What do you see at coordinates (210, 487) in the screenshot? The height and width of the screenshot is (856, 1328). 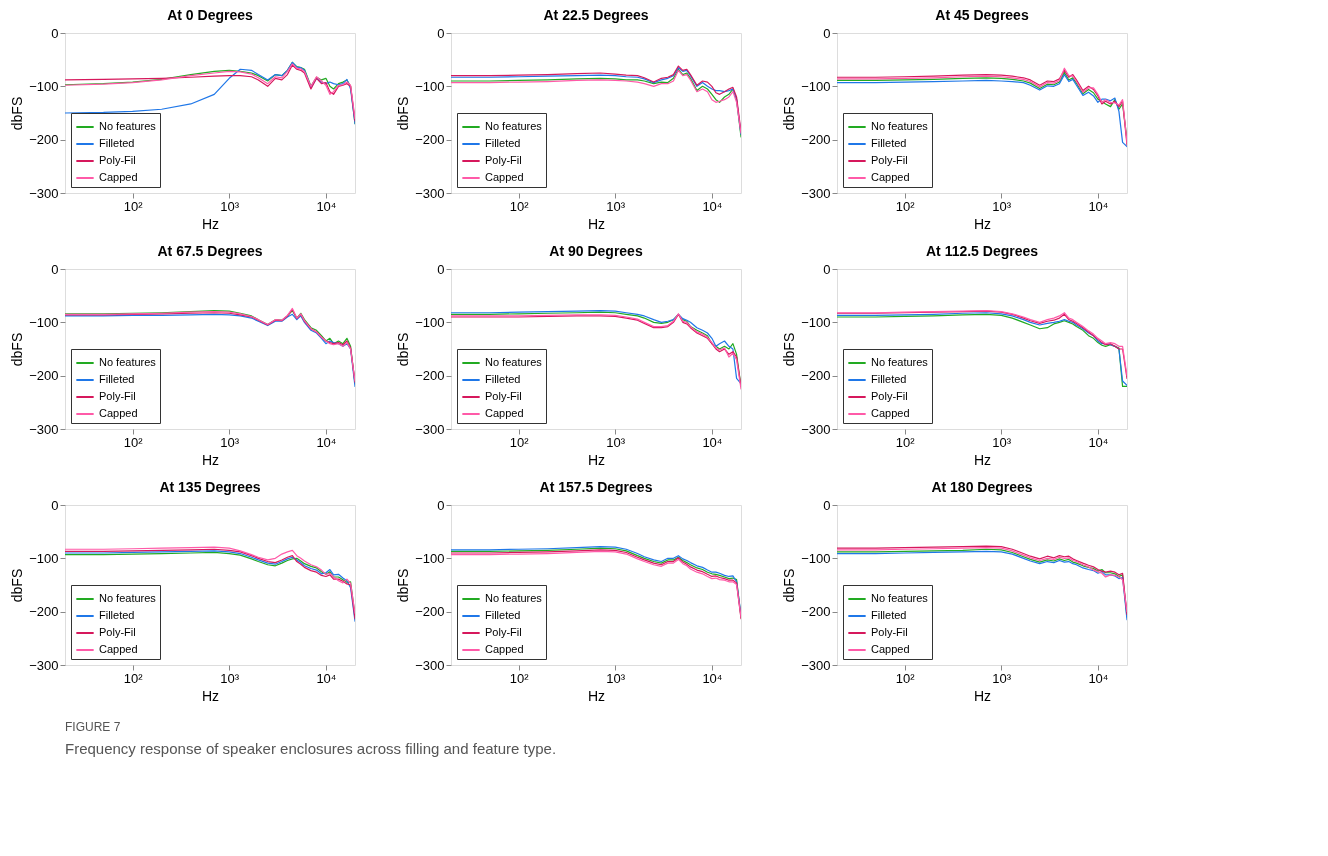 I see `chart-title: At 135 Degrees` at bounding box center [210, 487].